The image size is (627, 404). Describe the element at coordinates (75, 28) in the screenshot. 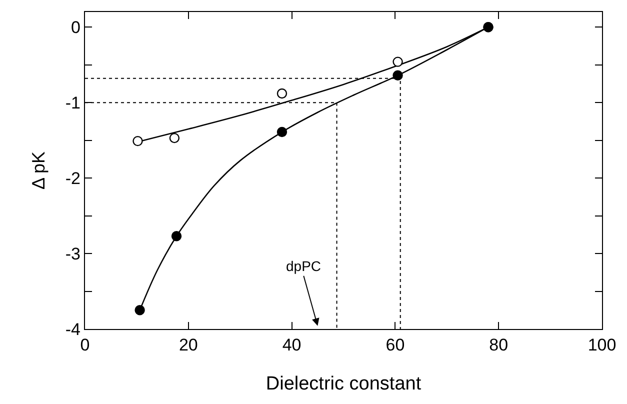

I see `y-tick-label: 0` at that location.